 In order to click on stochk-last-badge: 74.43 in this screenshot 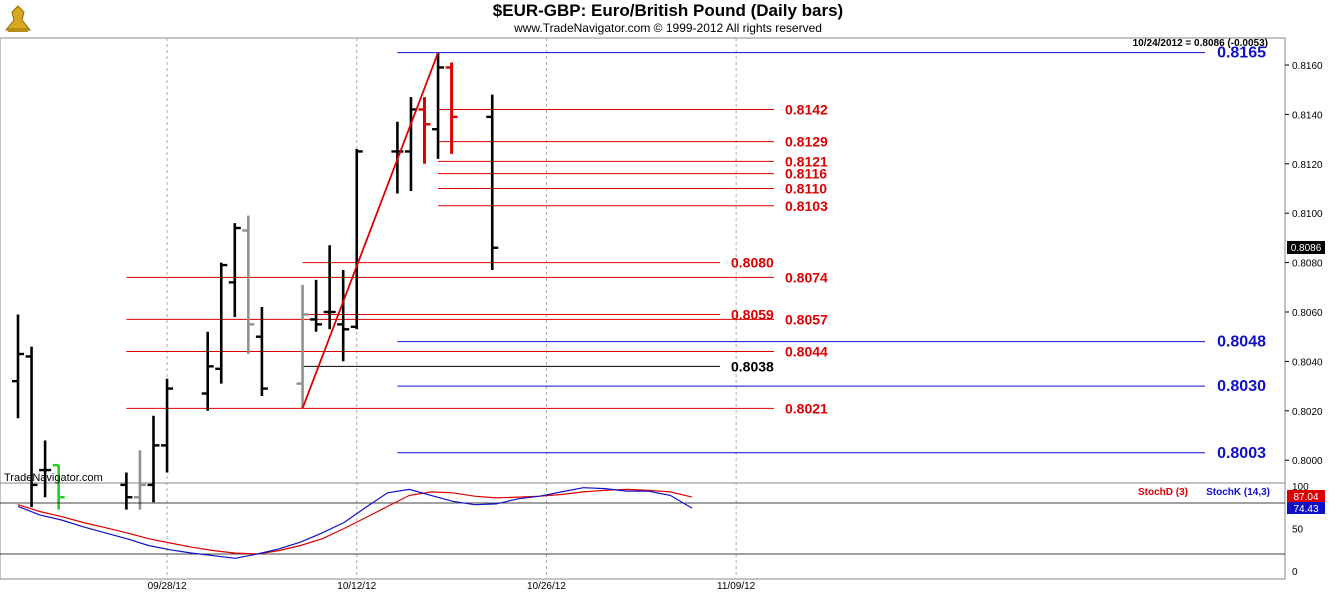, I will do `click(1306, 508)`.